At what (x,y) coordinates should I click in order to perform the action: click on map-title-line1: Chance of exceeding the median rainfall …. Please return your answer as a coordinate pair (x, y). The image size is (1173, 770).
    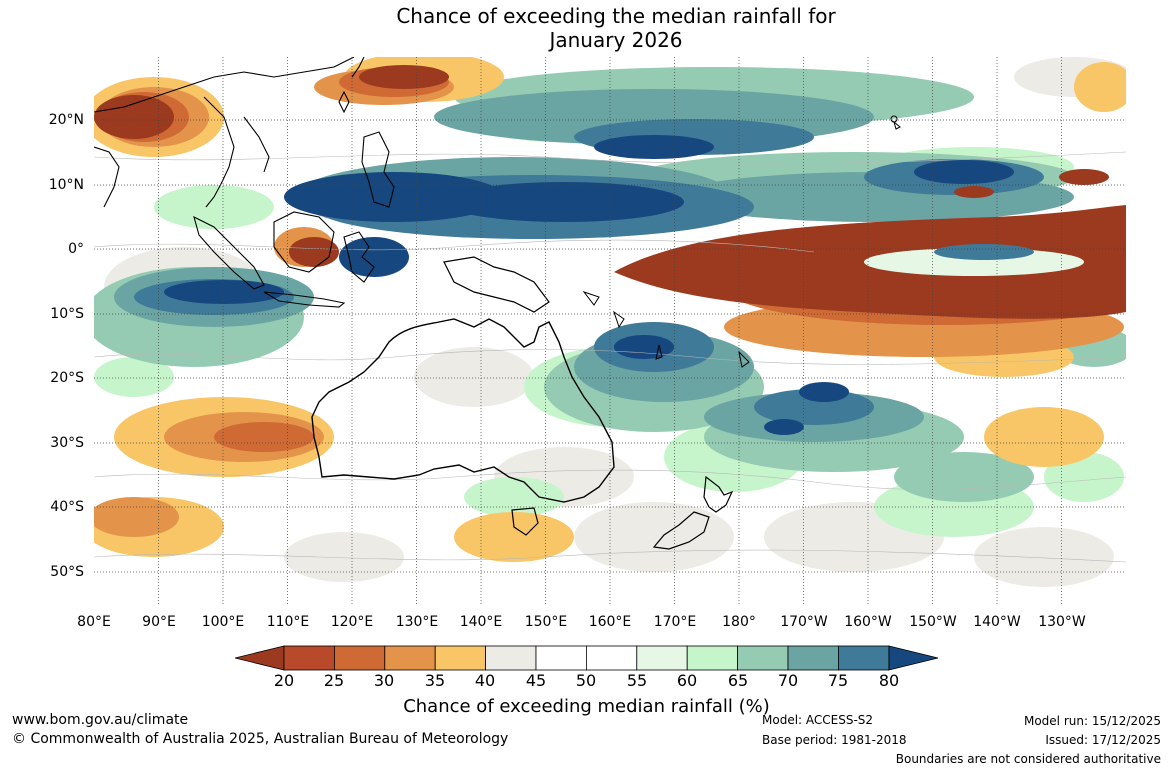
    Looking at the image, I should click on (616, 16).